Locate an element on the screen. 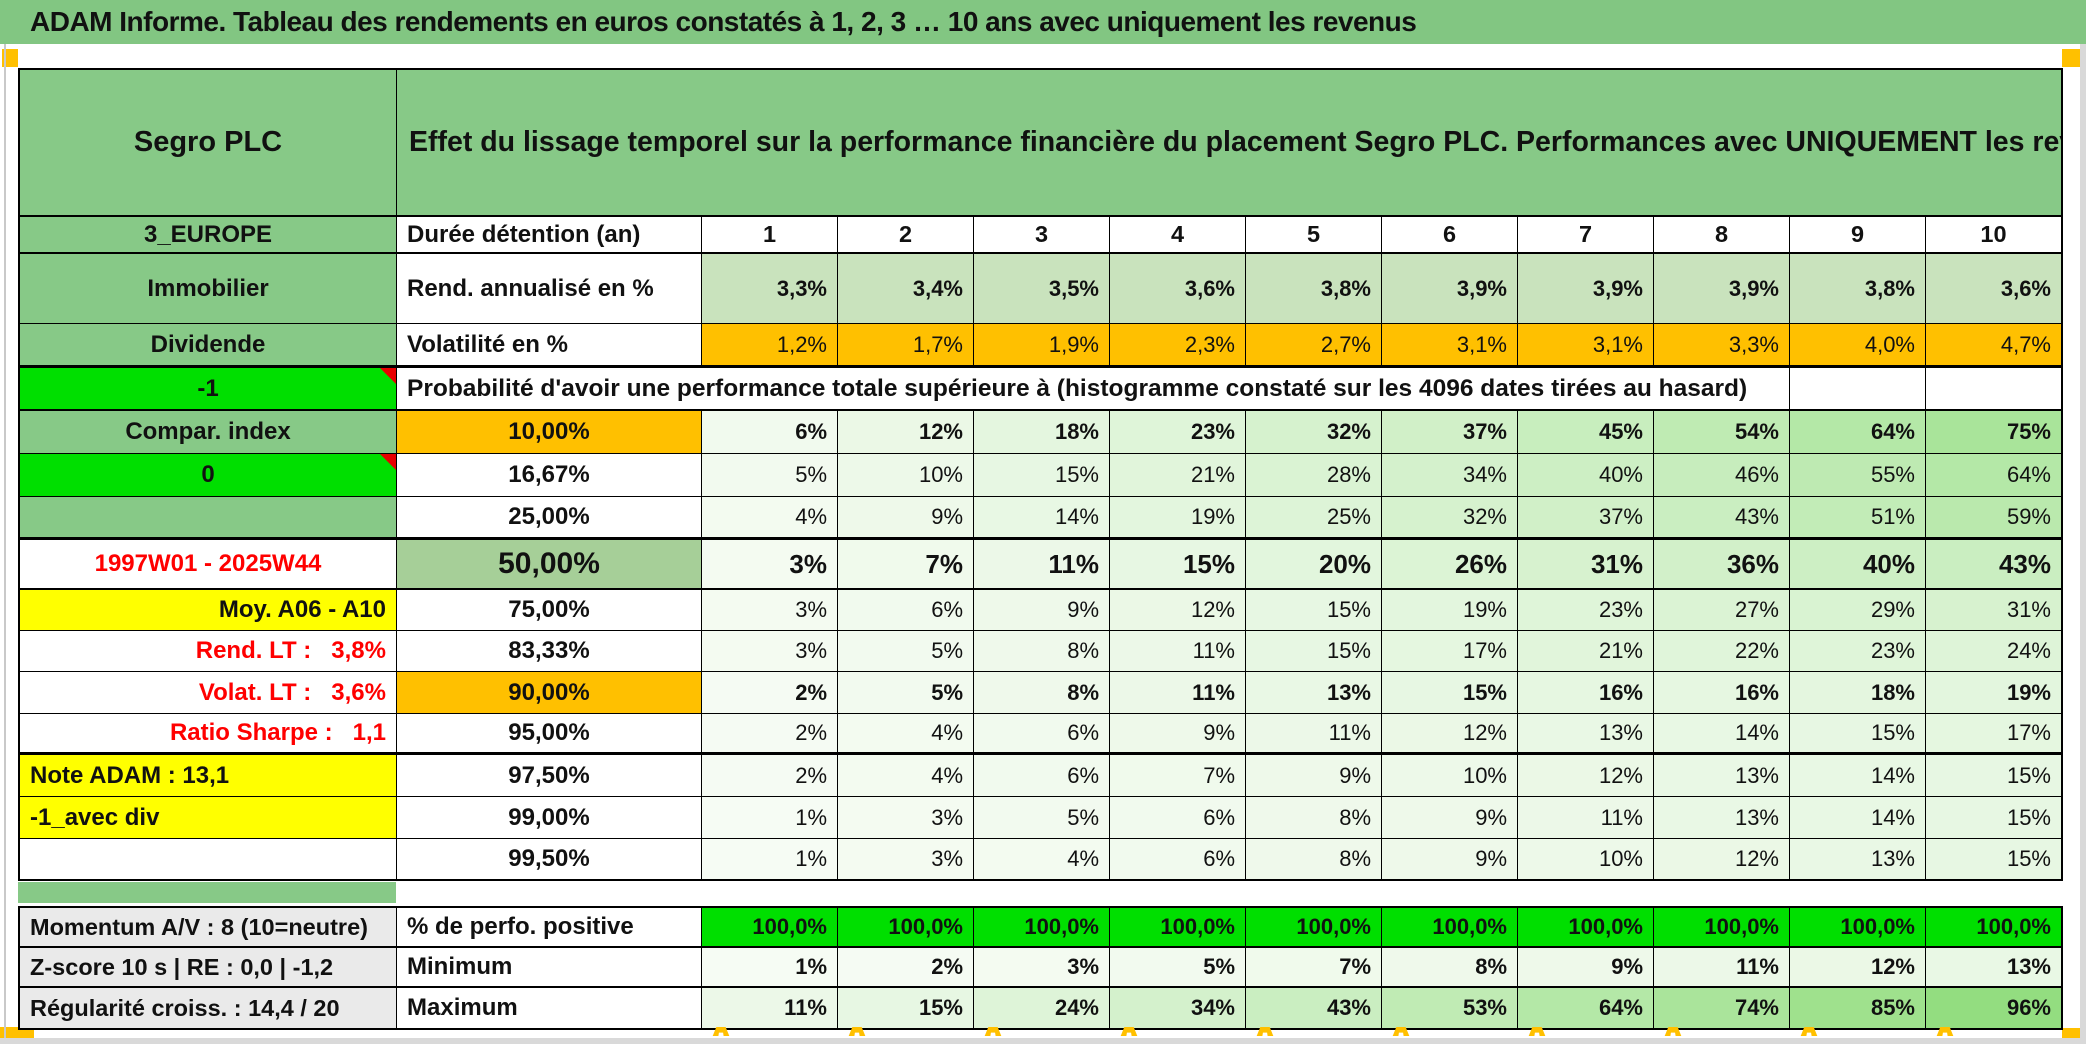  stat-label-cell: Z-score 10 s | RE : 0,0 | -1,2 is located at coordinates (208, 967).